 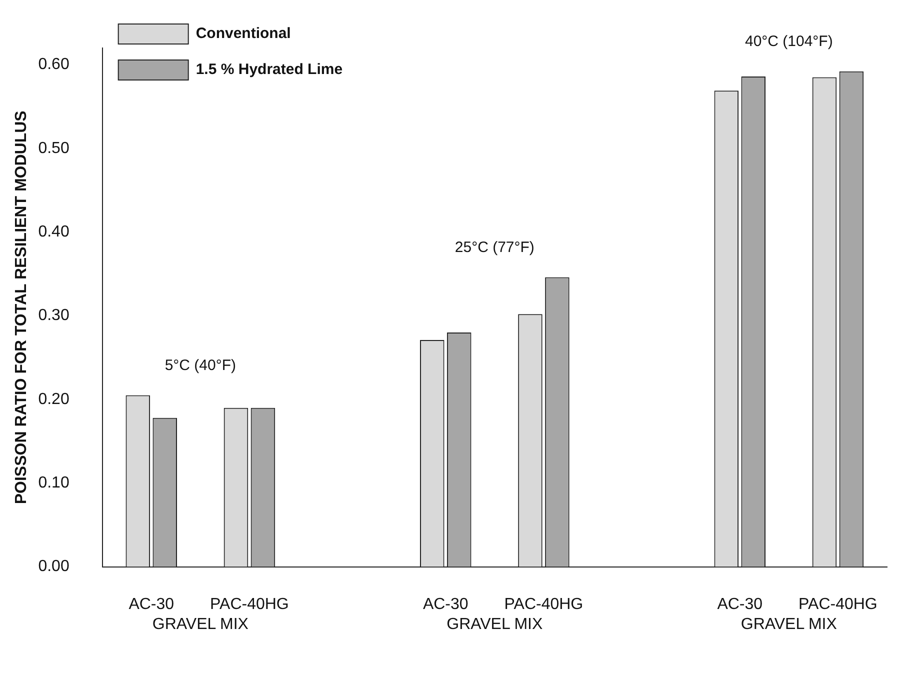 What do you see at coordinates (54, 65) in the screenshot?
I see `y-tick-label: 0.60` at bounding box center [54, 65].